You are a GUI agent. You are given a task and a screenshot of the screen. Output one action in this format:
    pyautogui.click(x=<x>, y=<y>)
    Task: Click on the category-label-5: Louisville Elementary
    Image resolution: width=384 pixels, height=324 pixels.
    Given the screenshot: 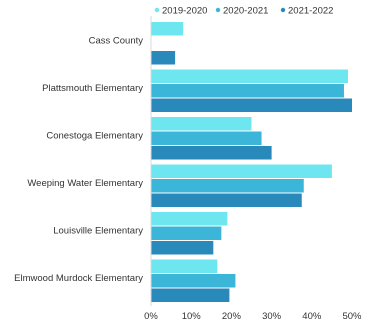 What is the action you would take?
    pyautogui.click(x=98, y=231)
    